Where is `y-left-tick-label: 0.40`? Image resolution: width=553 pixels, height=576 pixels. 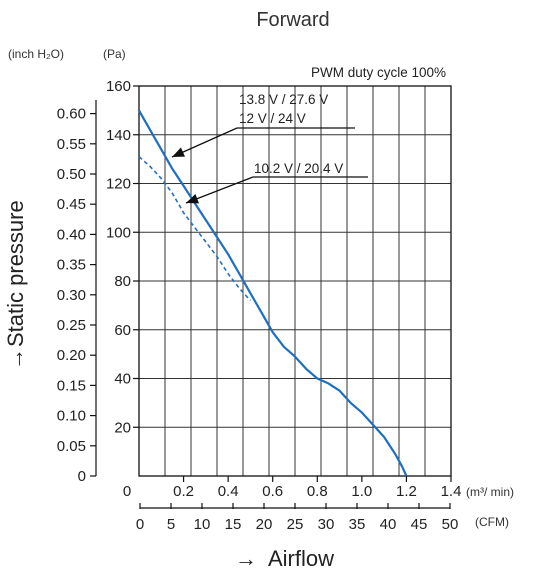 y-left-tick-label: 0.40 is located at coordinates (71, 234).